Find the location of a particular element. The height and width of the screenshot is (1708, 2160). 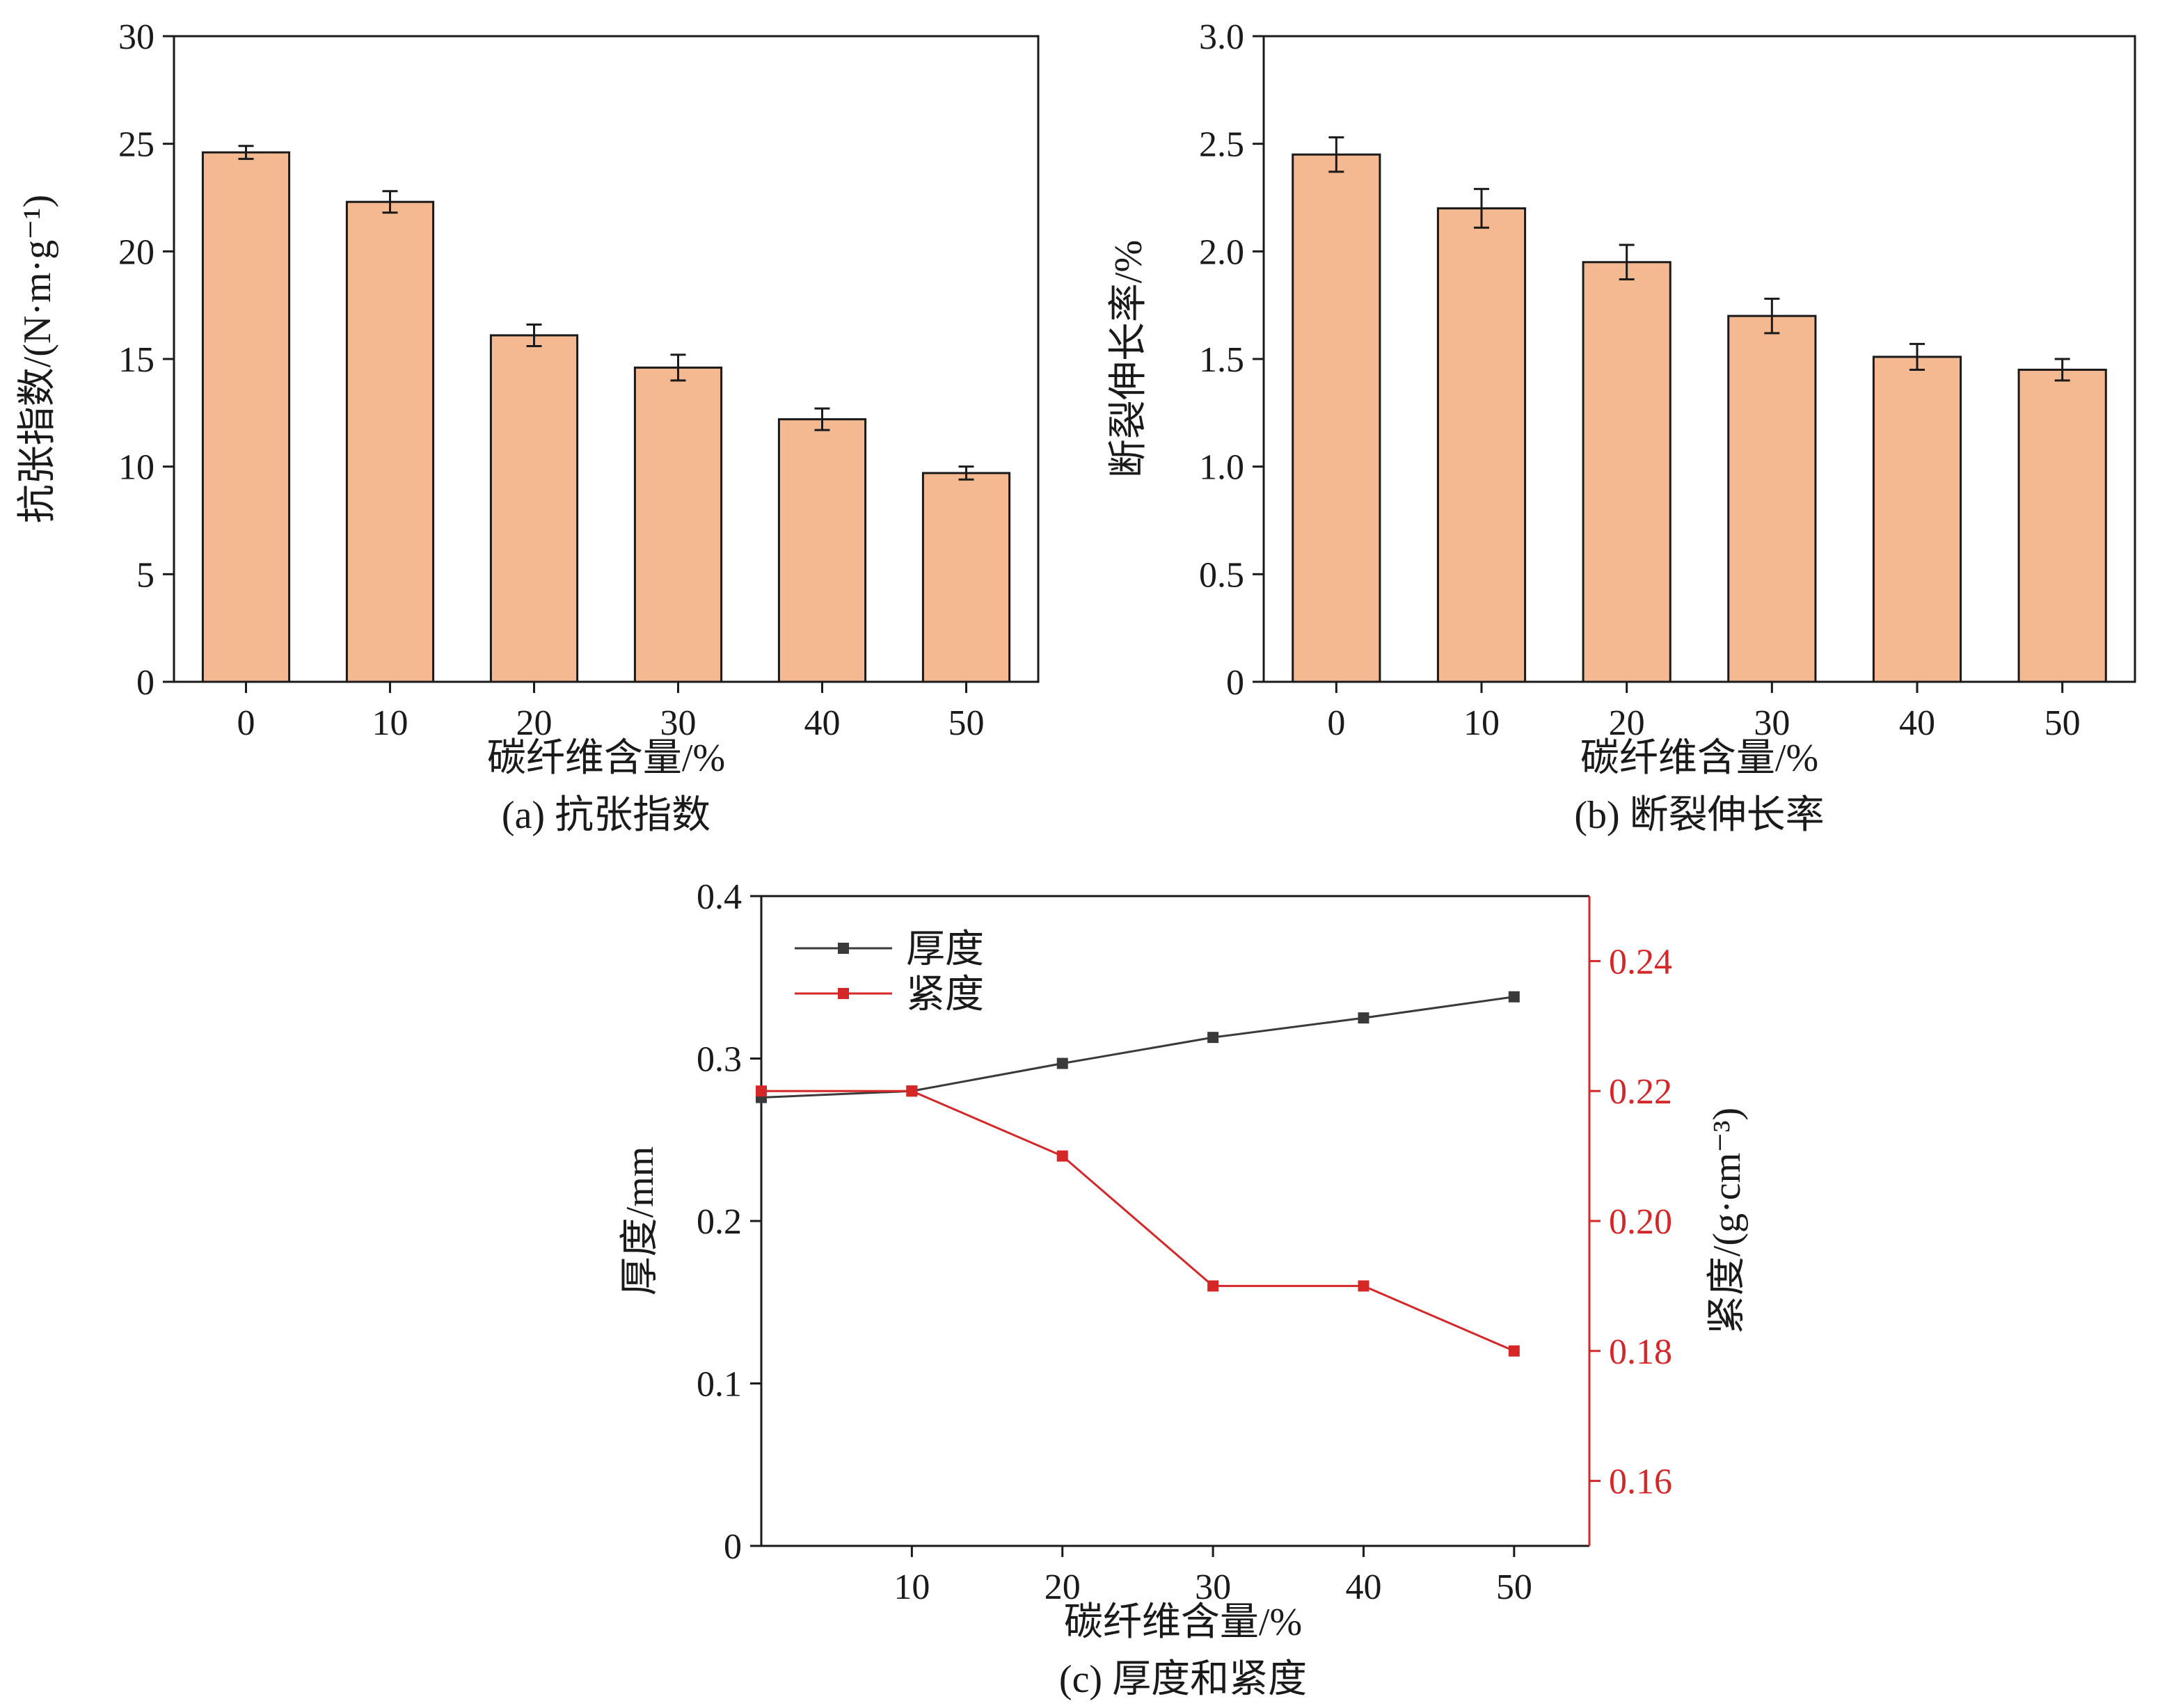

caption: (a) 抗张指数 is located at coordinates (606, 816).